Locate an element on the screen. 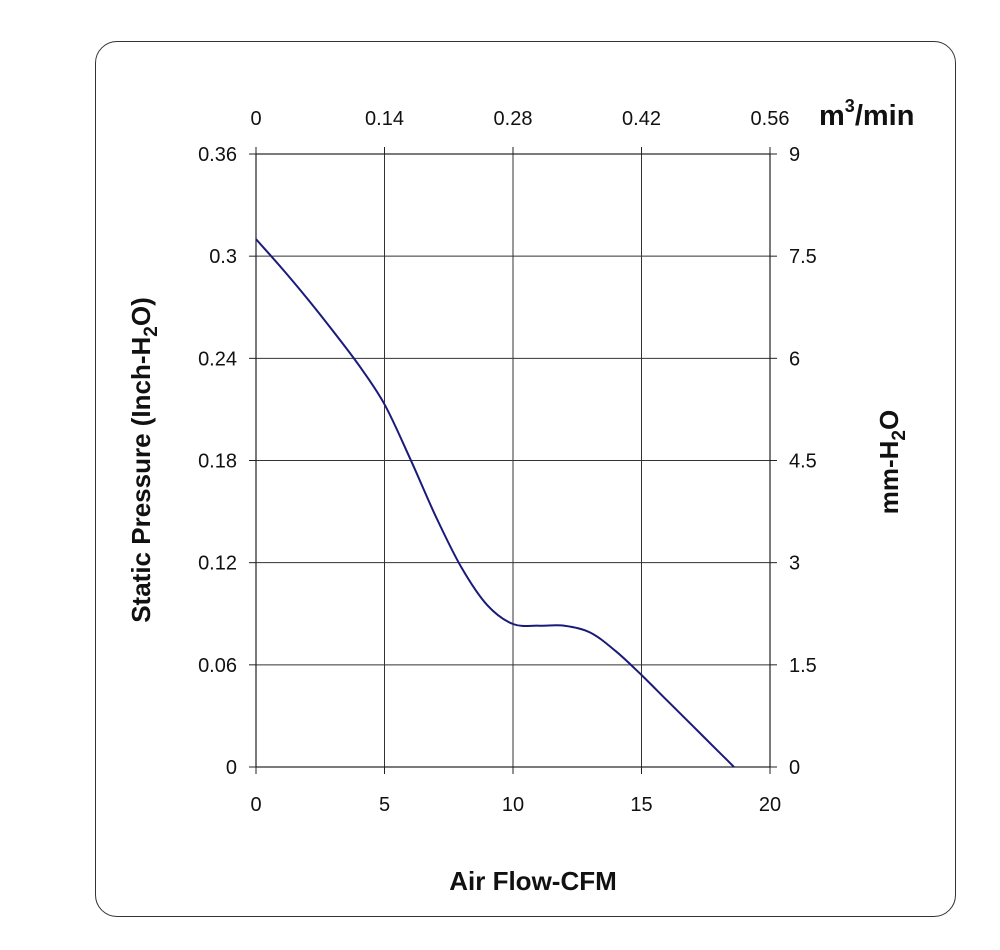 Image resolution: width=1000 pixels, height=950 pixels. y2-tick-label: 4.5 is located at coordinates (803, 462).